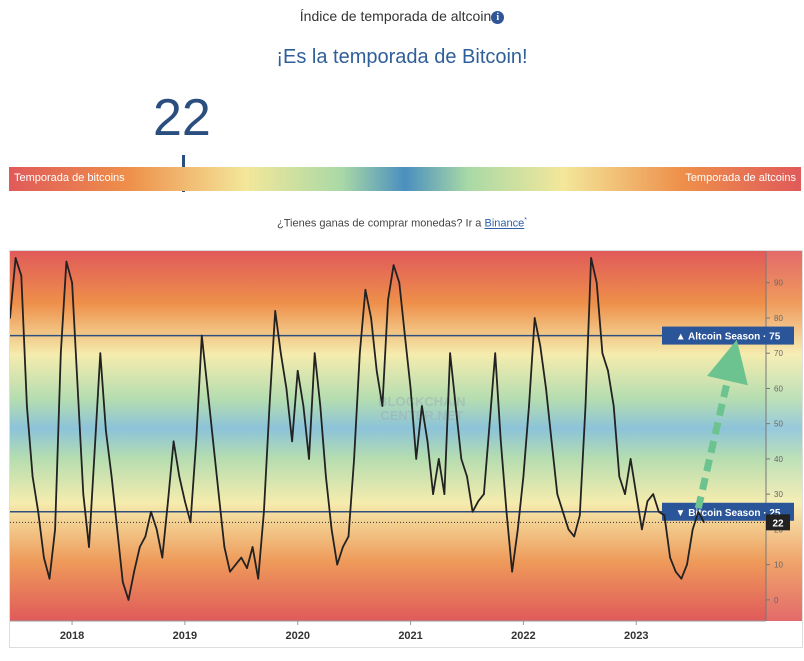  What do you see at coordinates (402, 57) in the screenshot?
I see `season-headline: ¡Es la temporada de Bitcoin!` at bounding box center [402, 57].